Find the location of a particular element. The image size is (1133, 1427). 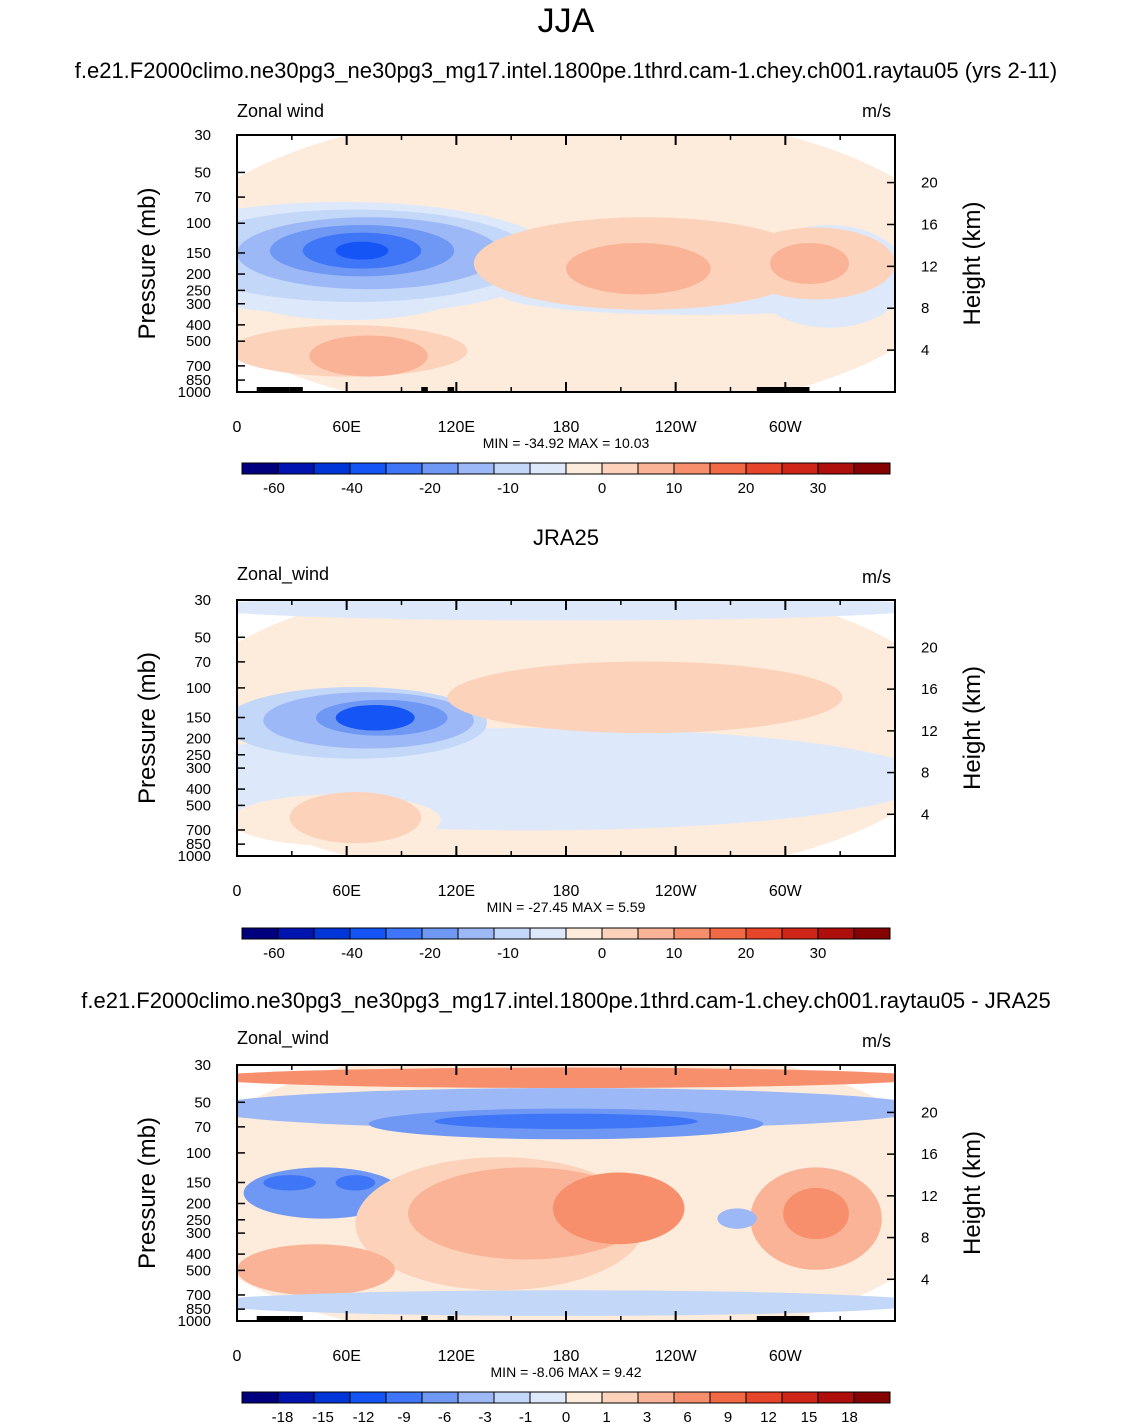

y-tick-label: 700 is located at coordinates (198, 1295).